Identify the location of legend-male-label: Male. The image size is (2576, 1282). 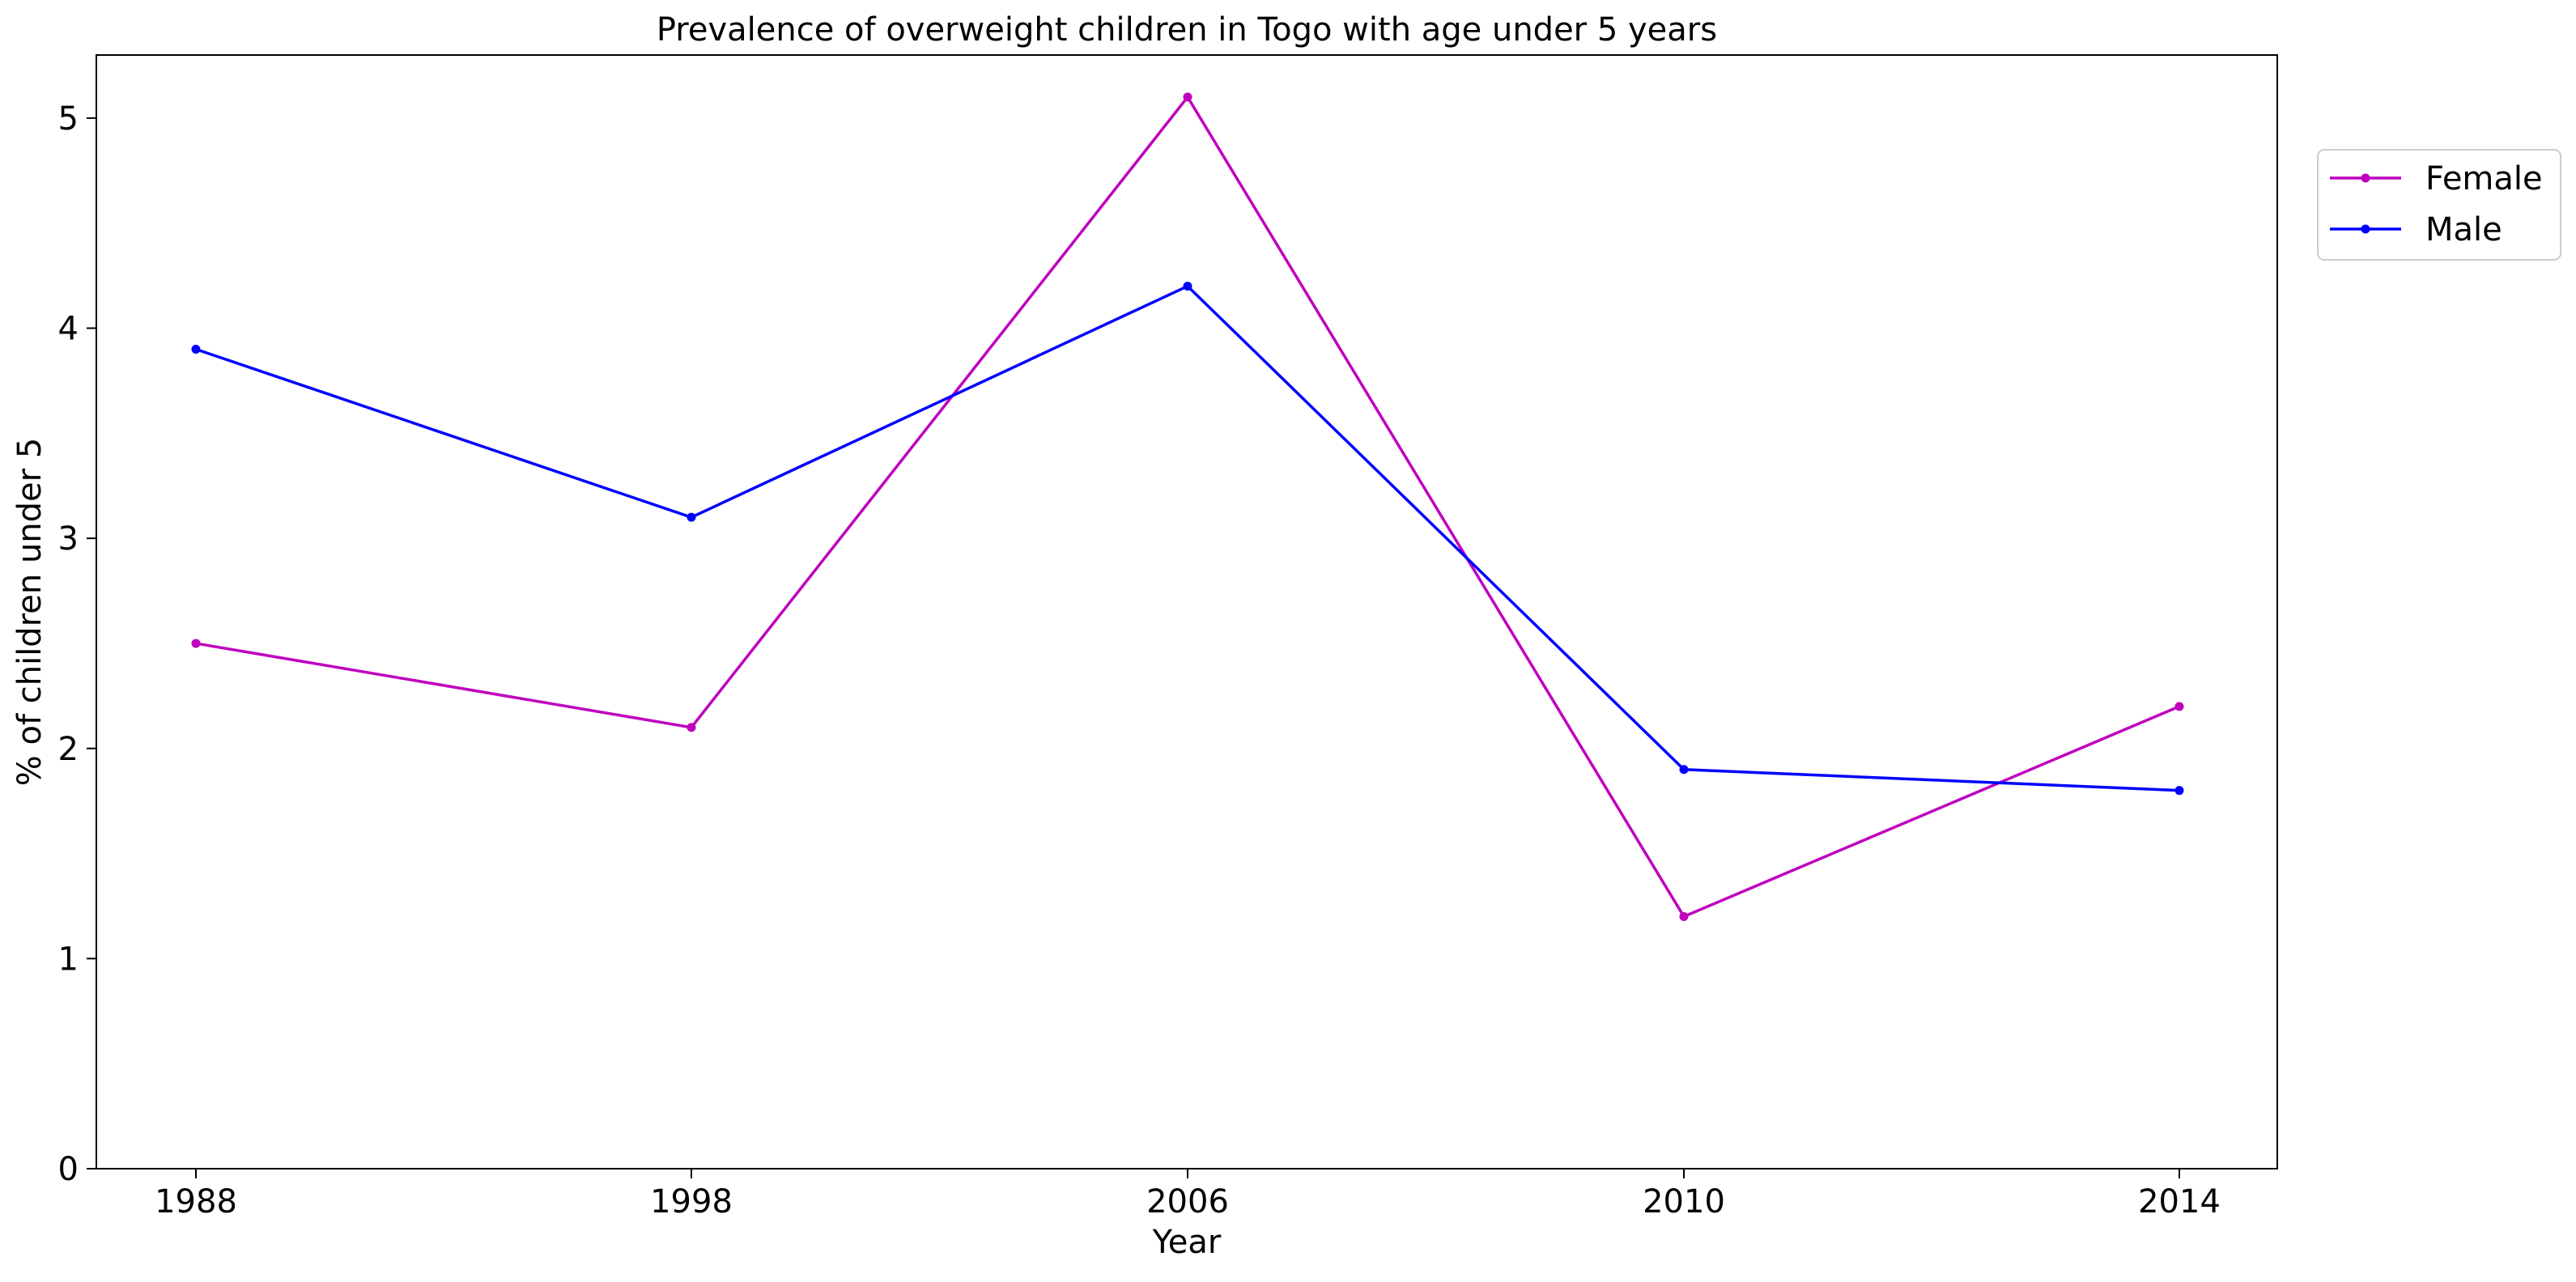
(2463, 230).